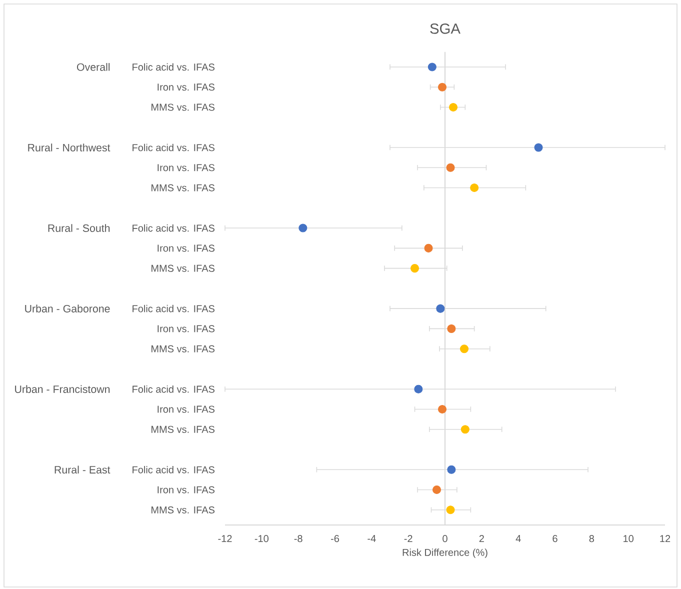  What do you see at coordinates (408, 538) in the screenshot?
I see `x-tick-label: -2` at bounding box center [408, 538].